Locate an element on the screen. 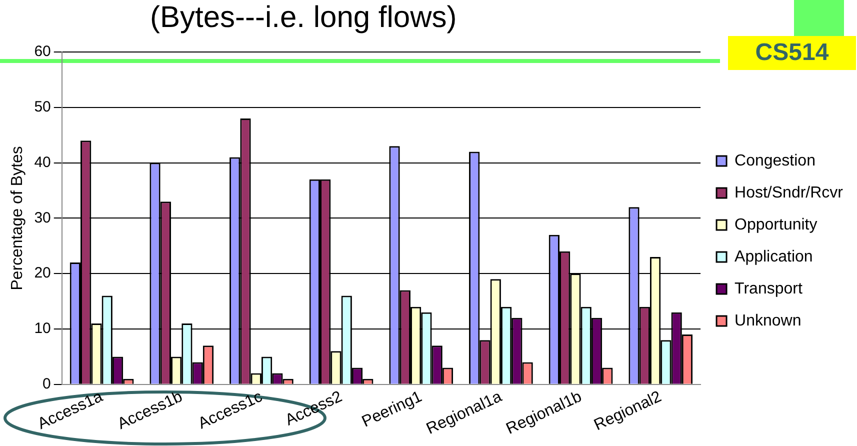 Image resolution: width=857 pixels, height=446 pixels. legend-label: Congestion is located at coordinates (775, 161).